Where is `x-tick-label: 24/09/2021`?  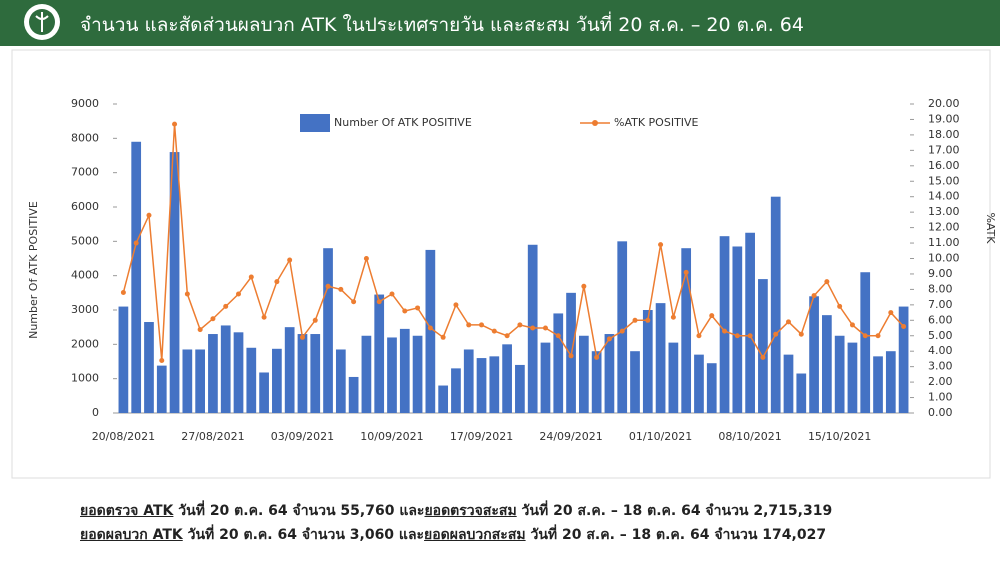
x-tick-label: 24/09/2021 is located at coordinates (570, 436).